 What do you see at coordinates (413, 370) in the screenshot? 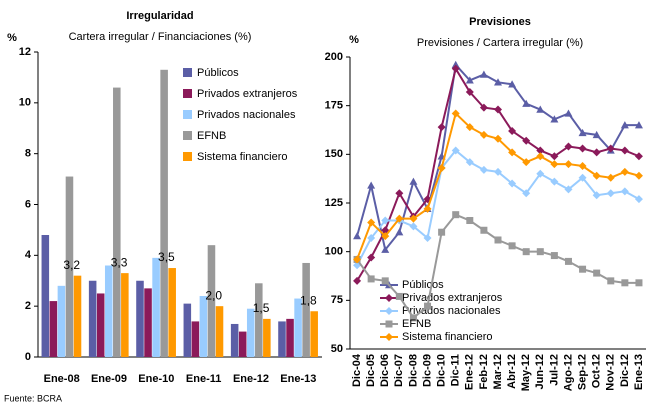
I see `x-tick-label: Dic-08` at bounding box center [413, 370].